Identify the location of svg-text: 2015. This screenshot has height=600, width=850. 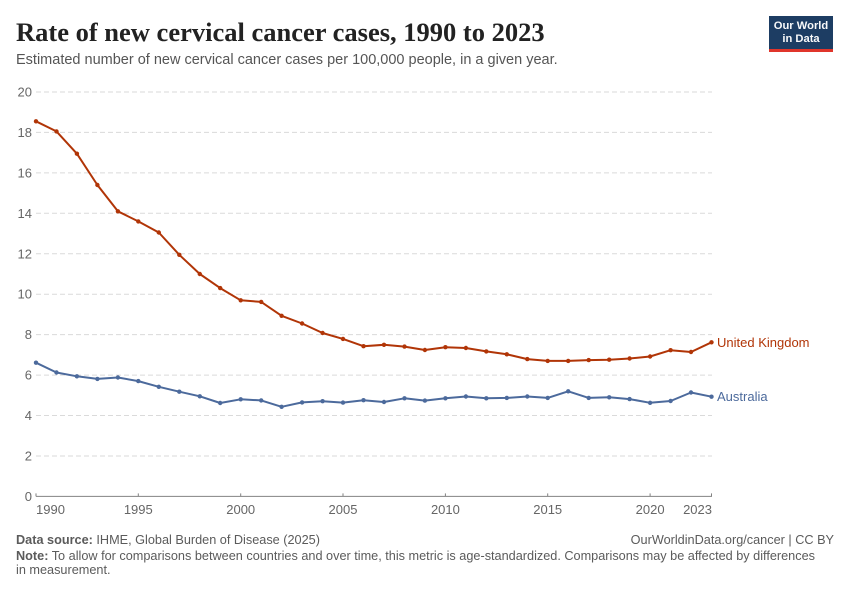
(547, 509).